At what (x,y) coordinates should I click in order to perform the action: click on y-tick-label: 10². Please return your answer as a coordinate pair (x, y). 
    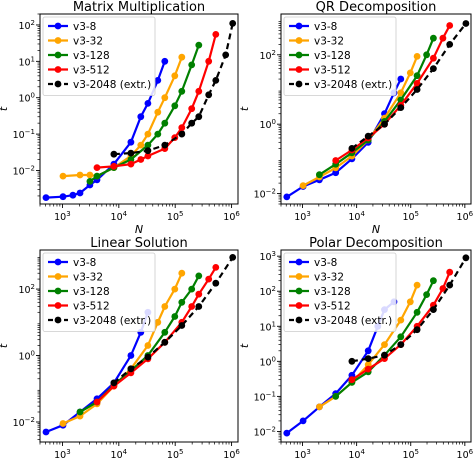
    Looking at the image, I should click on (26, 289).